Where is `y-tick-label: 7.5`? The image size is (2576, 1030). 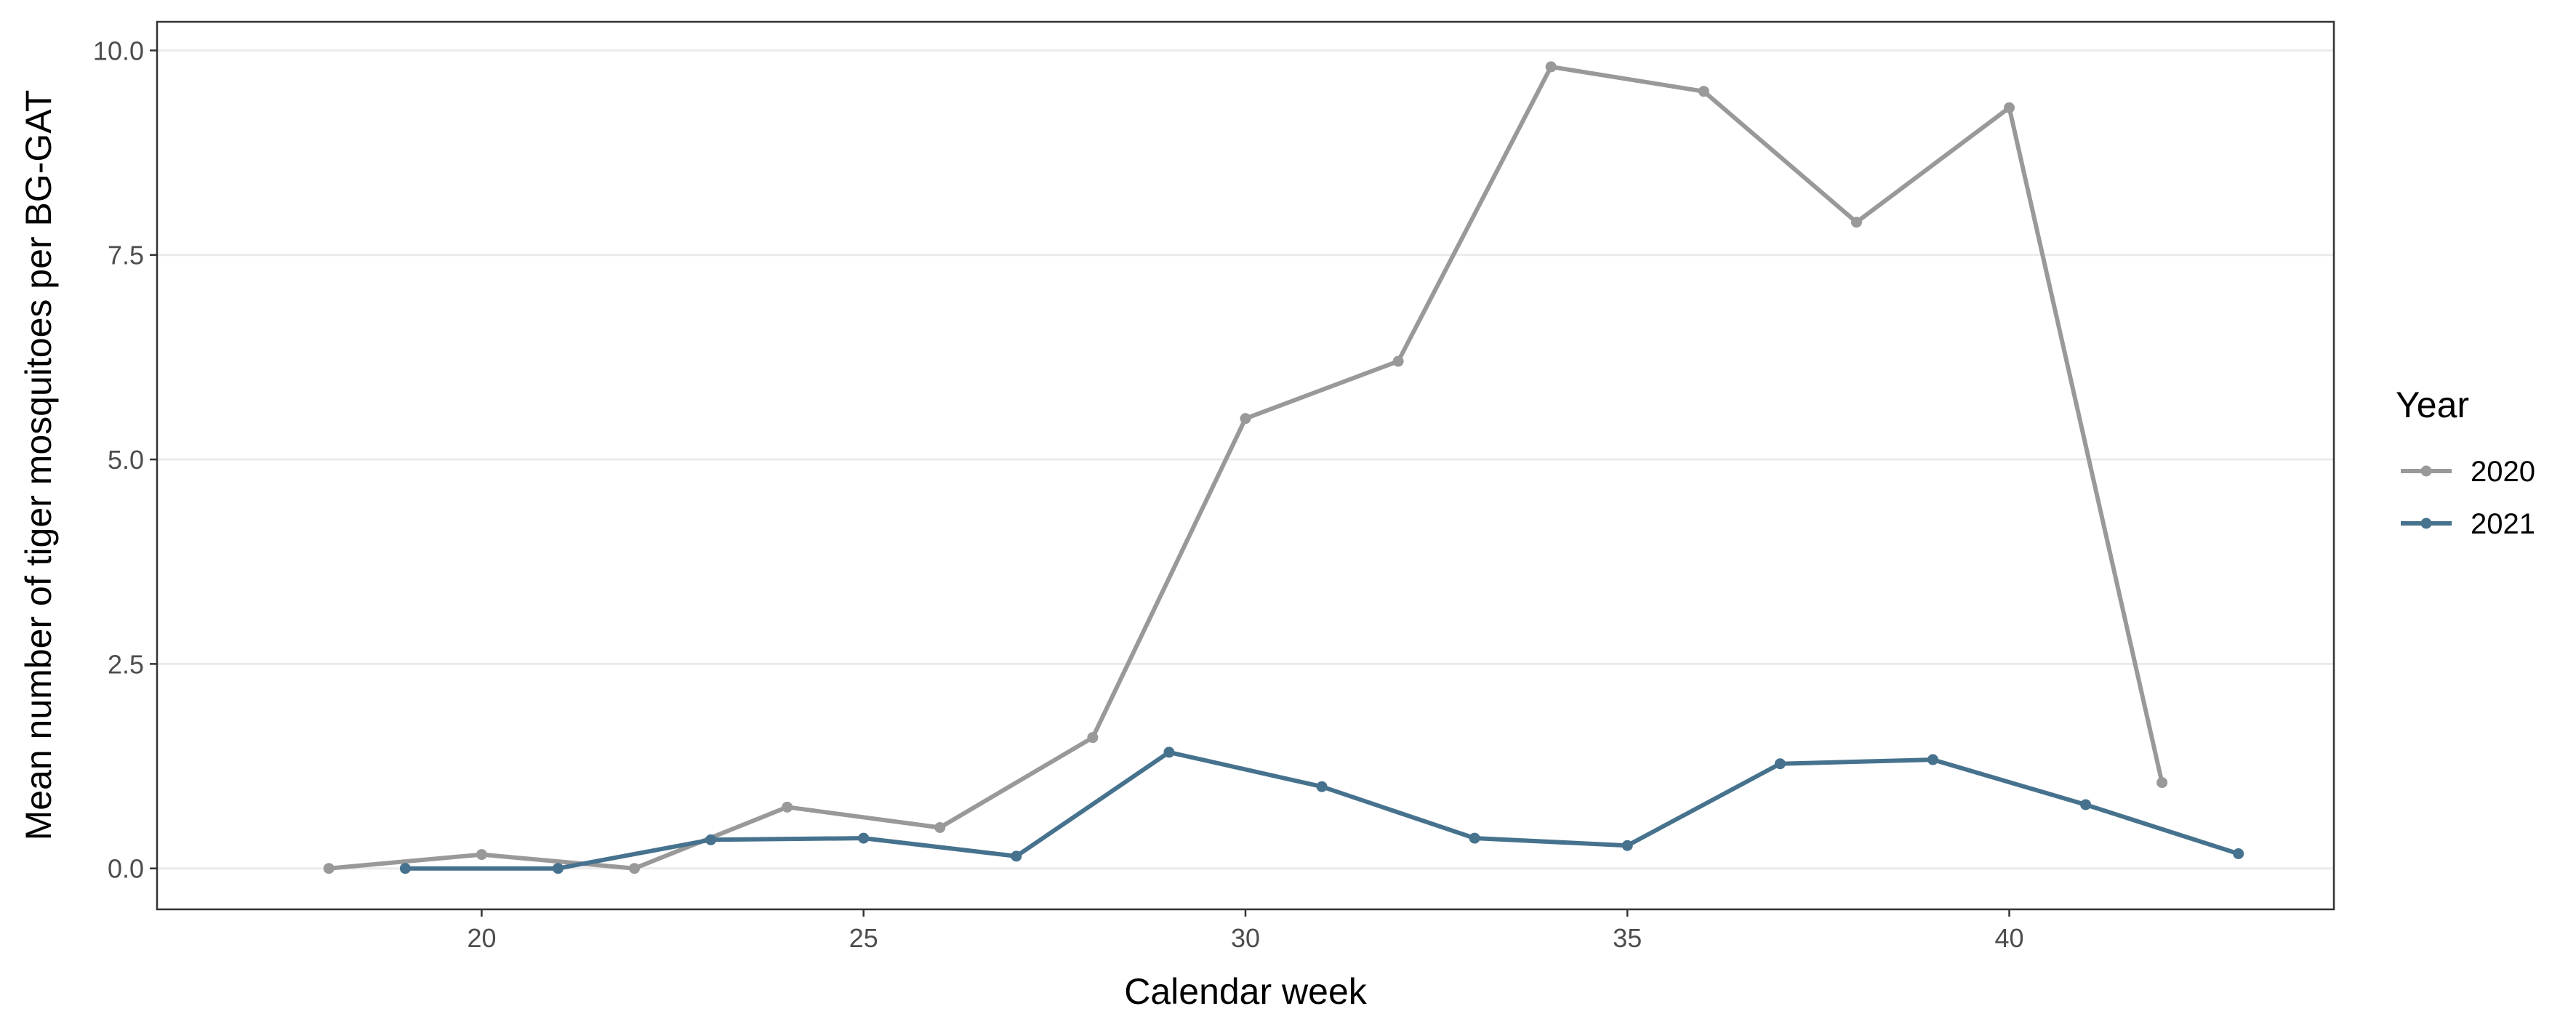
y-tick-label: 7.5 is located at coordinates (126, 255).